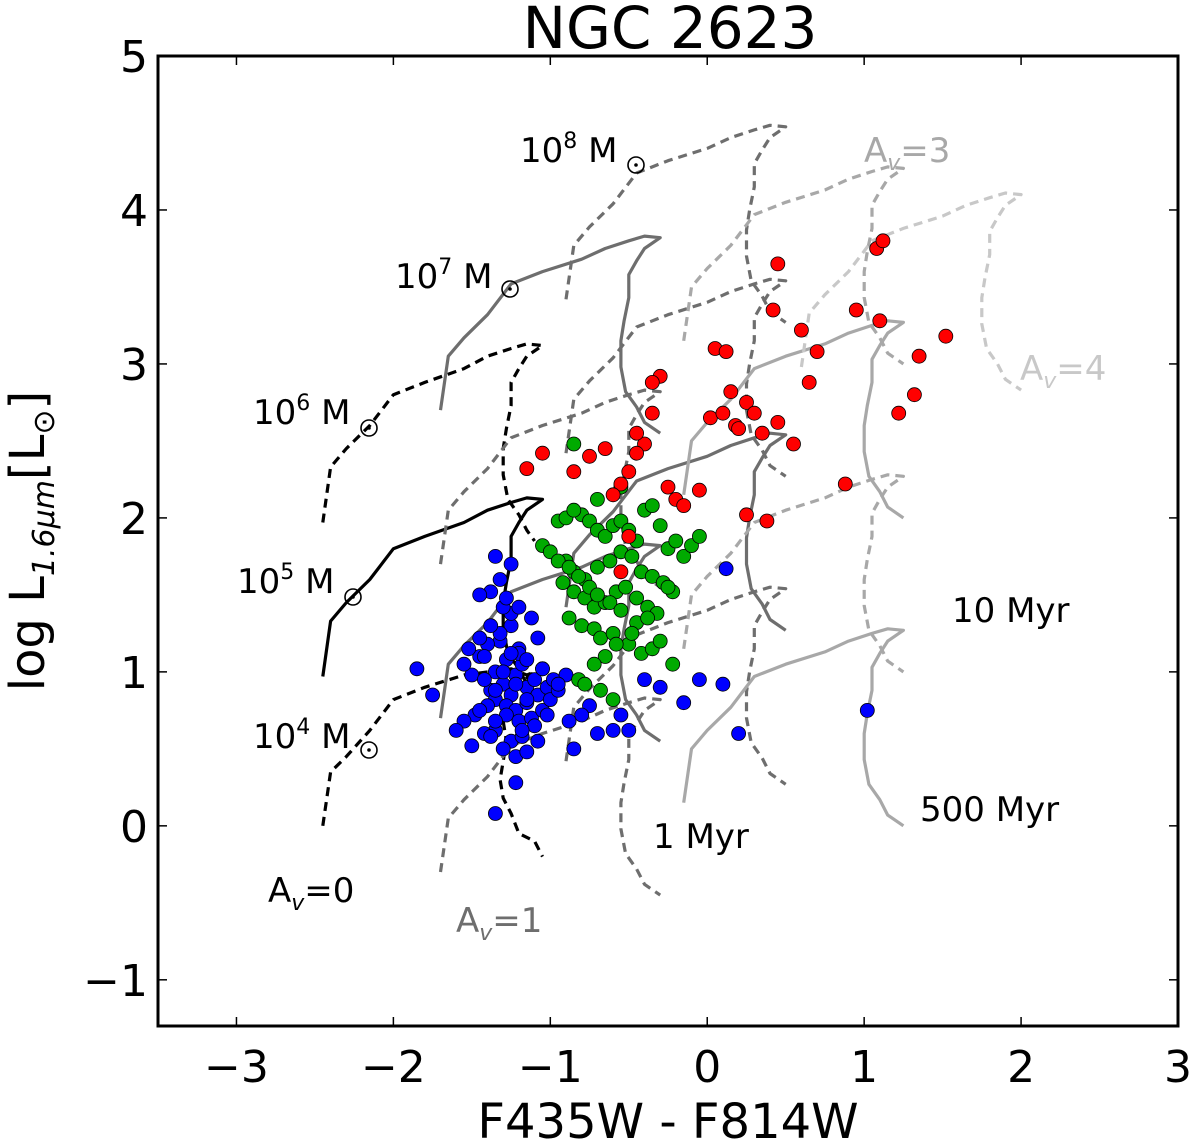  What do you see at coordinates (369, 750) in the screenshot?
I see `sun-symbol-1e4` at bounding box center [369, 750].